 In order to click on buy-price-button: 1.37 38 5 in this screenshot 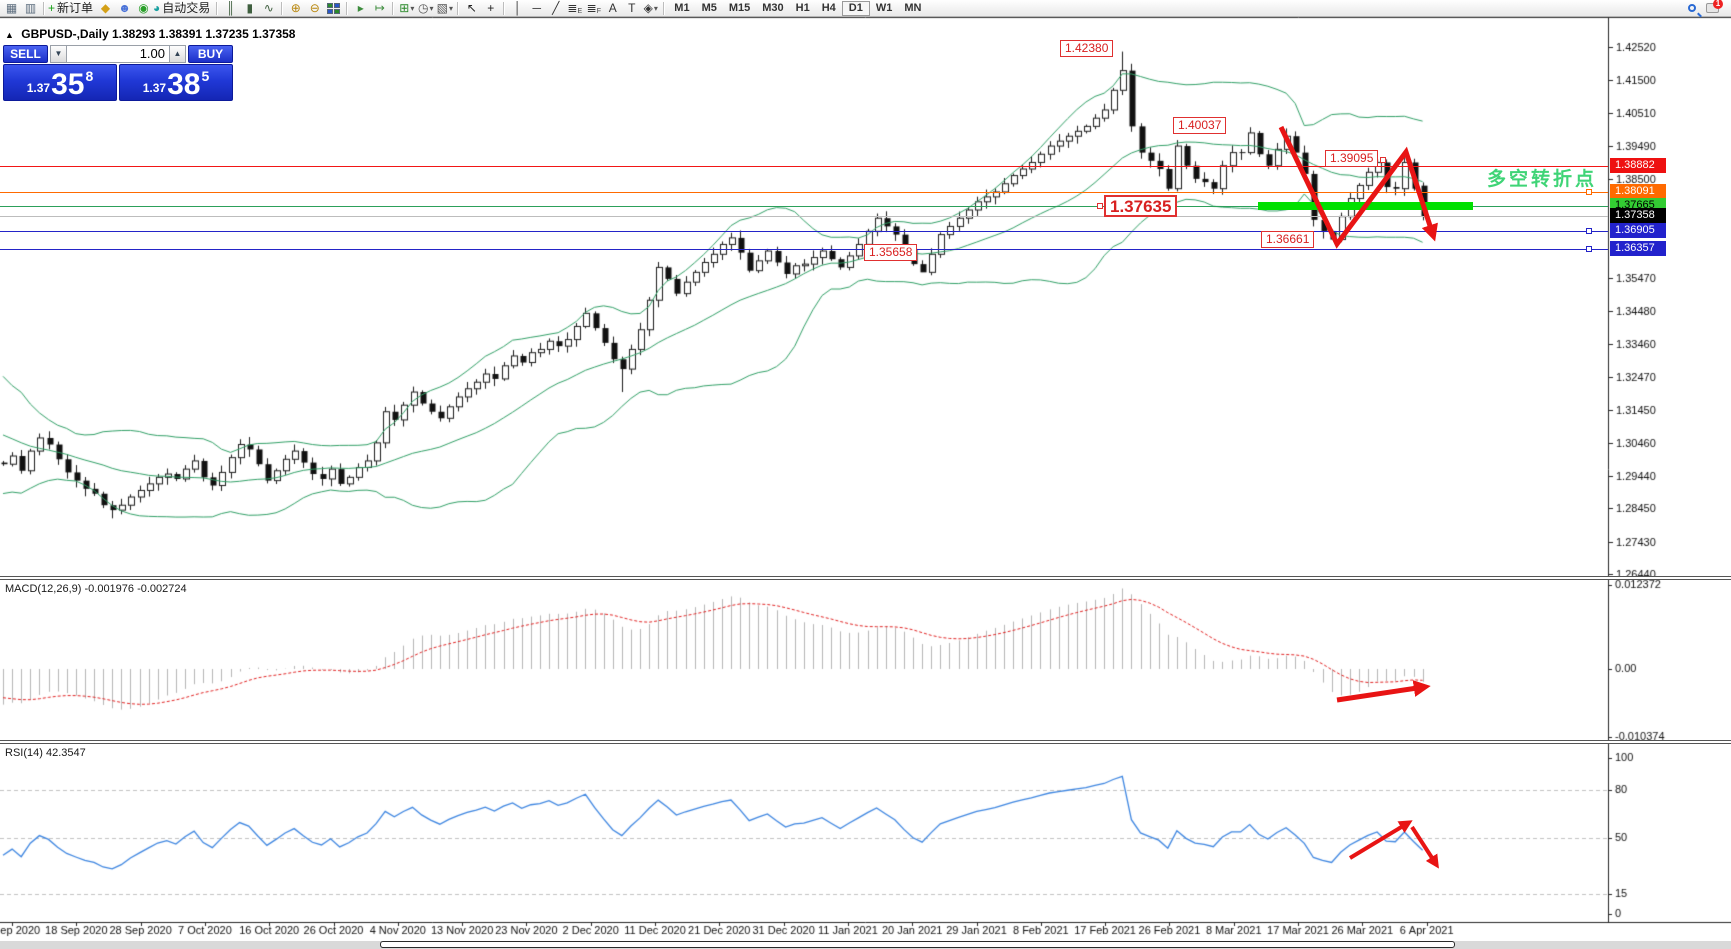, I will do `click(176, 82)`.